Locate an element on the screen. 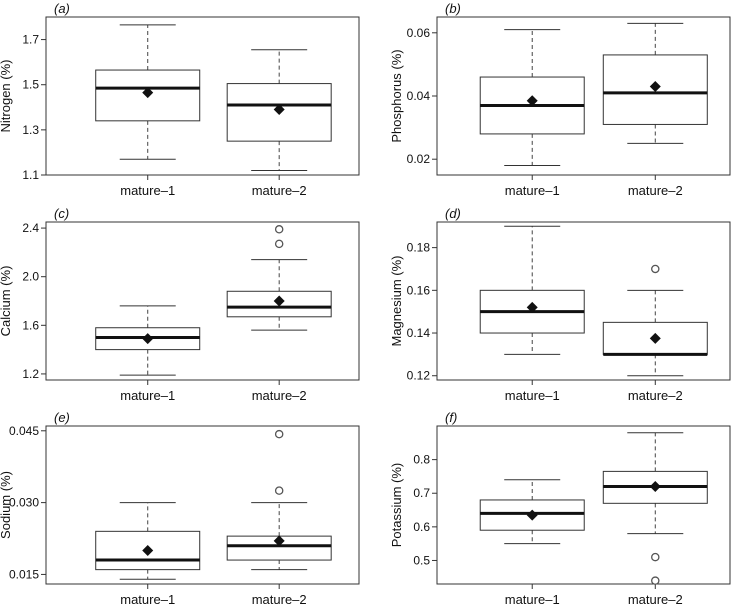  y-tick-label: 0.18 is located at coordinates (419, 248).